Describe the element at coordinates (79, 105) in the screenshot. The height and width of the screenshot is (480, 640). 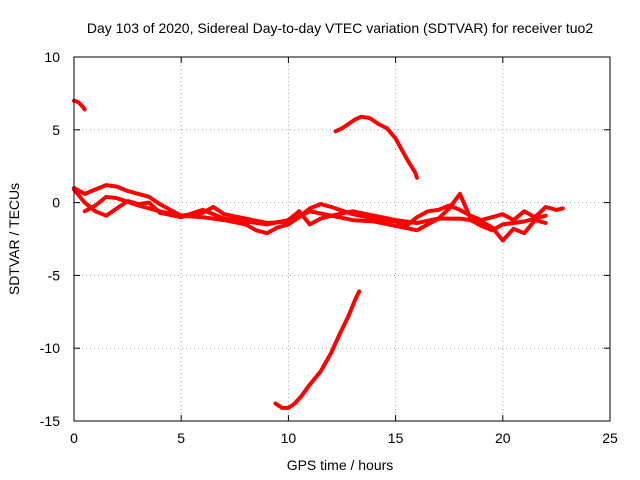
I see `series-arc-high-start` at that location.